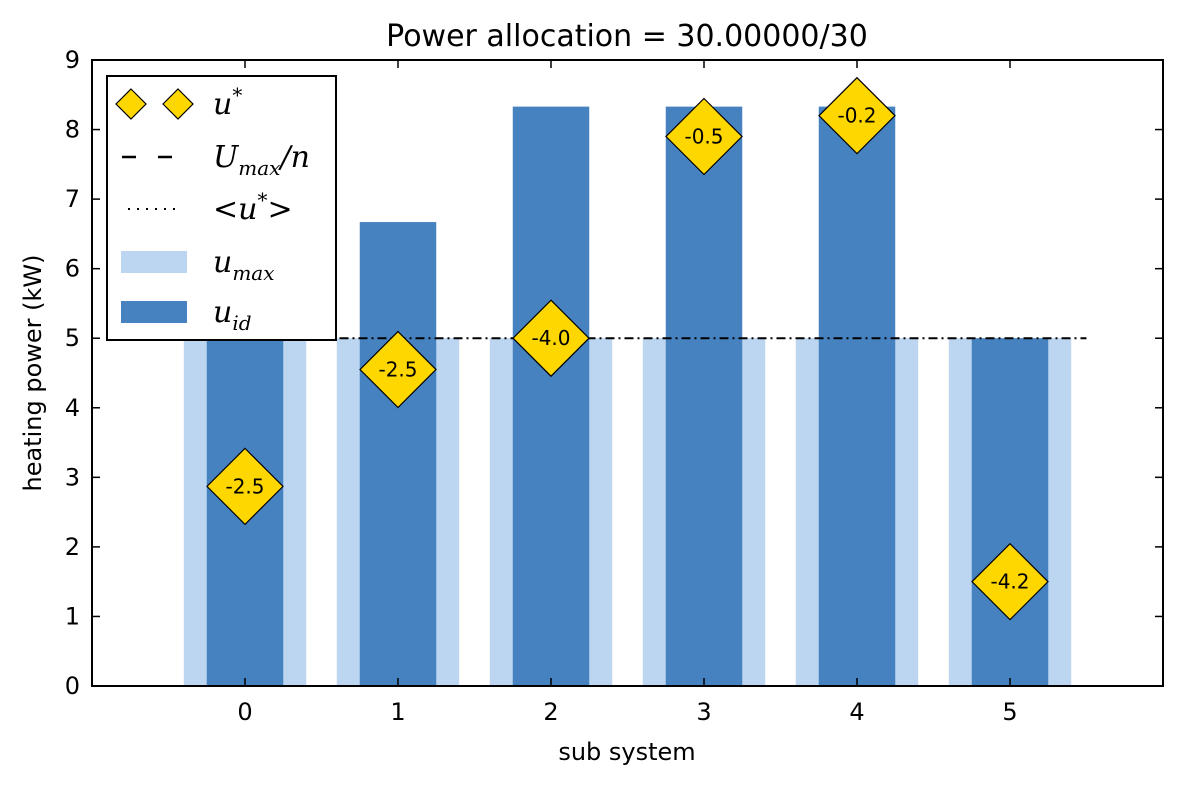 The width and height of the screenshot is (1182, 787). I want to click on legend: u* Umax/n <u*> umax uid, so click(221, 208).